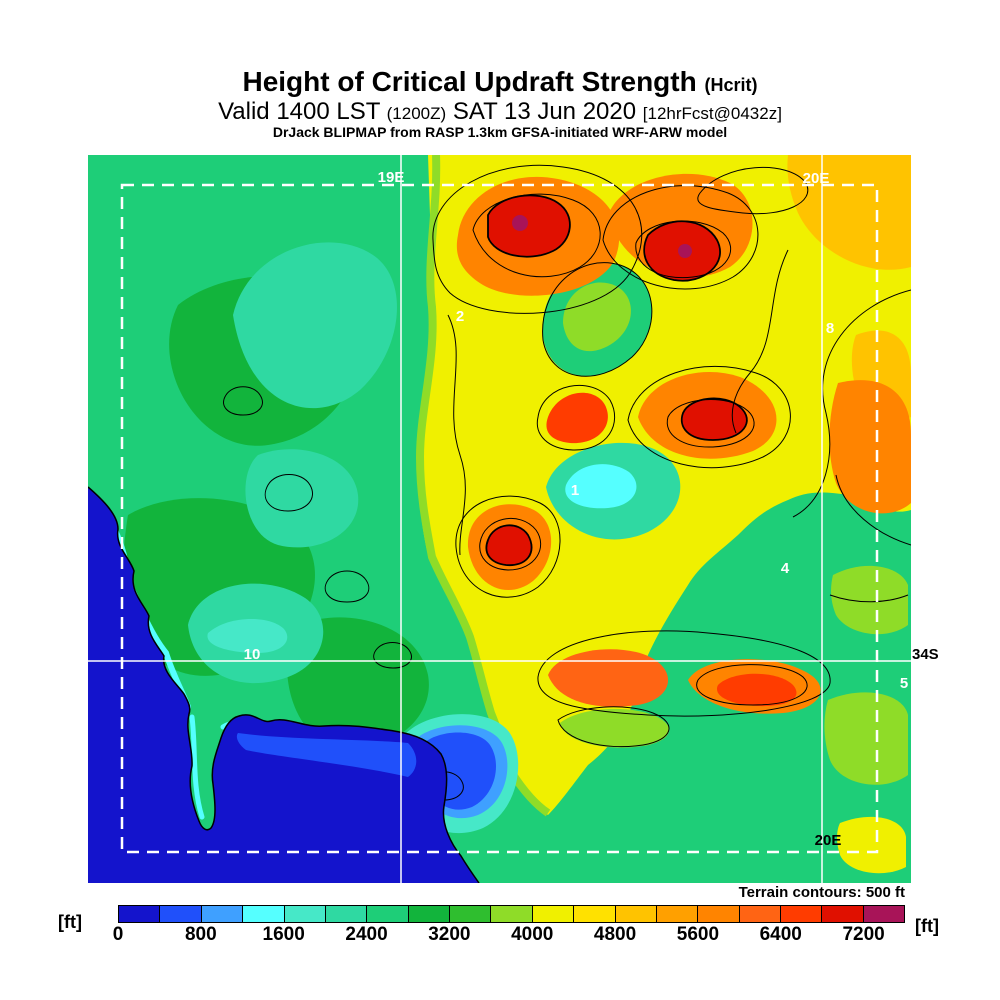 Image resolution: width=1000 pixels, height=1000 pixels. I want to click on title-parameter-abbrev: (Hcrit), so click(731, 85).